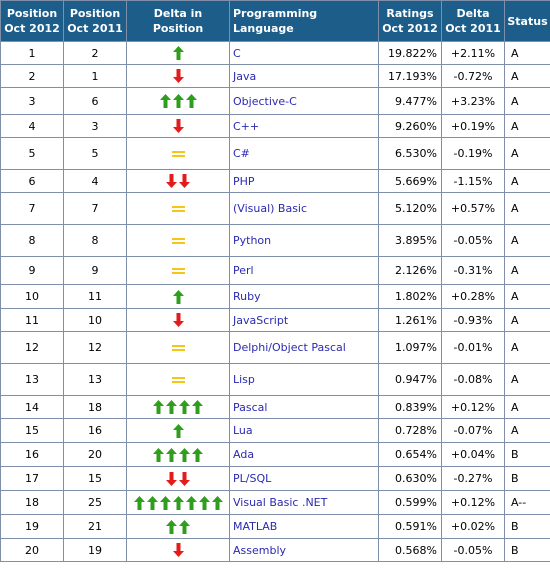 This screenshot has width=550, height=573. Describe the element at coordinates (32, 101) in the screenshot. I see `position-2012-cell: 3` at that location.